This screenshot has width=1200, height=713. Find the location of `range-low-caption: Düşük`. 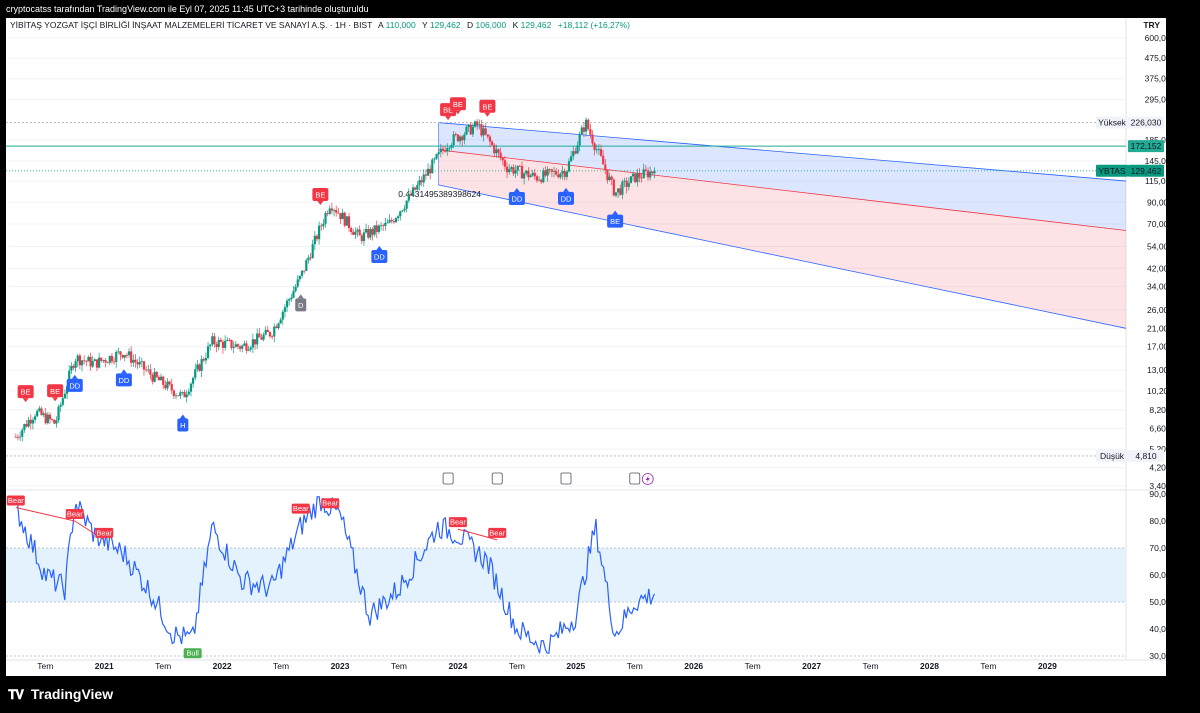

range-low-caption: Düşük is located at coordinates (1112, 456).